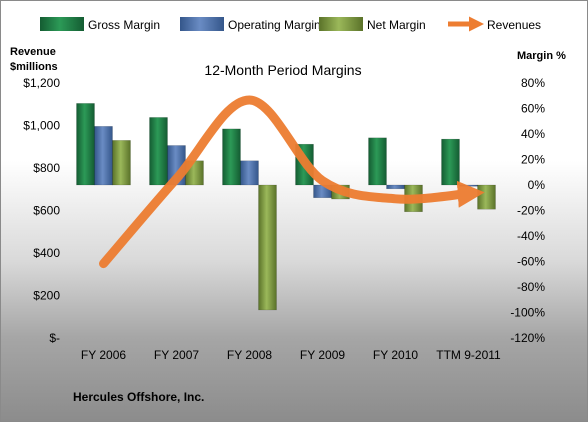 This screenshot has height=422, width=588. I want to click on bar-net-margin-fy-2008, so click(267, 247).